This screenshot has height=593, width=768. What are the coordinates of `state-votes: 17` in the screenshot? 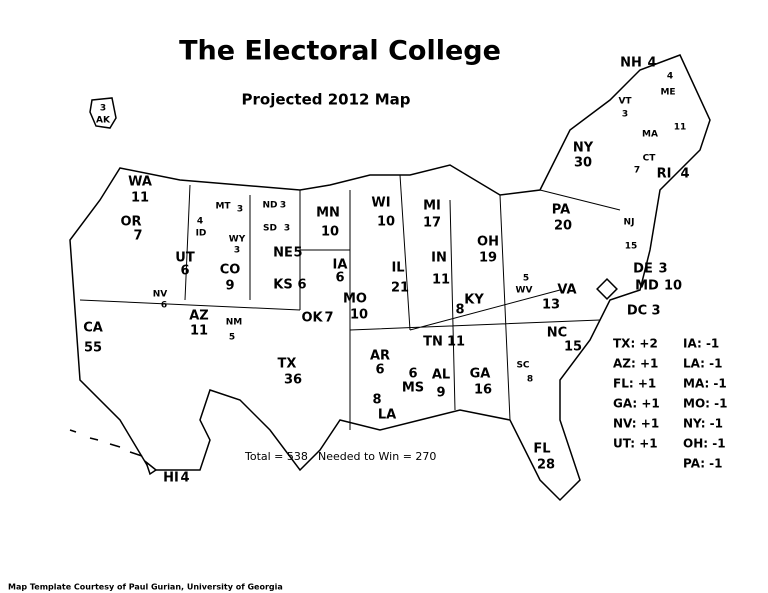 It's located at (432, 223).